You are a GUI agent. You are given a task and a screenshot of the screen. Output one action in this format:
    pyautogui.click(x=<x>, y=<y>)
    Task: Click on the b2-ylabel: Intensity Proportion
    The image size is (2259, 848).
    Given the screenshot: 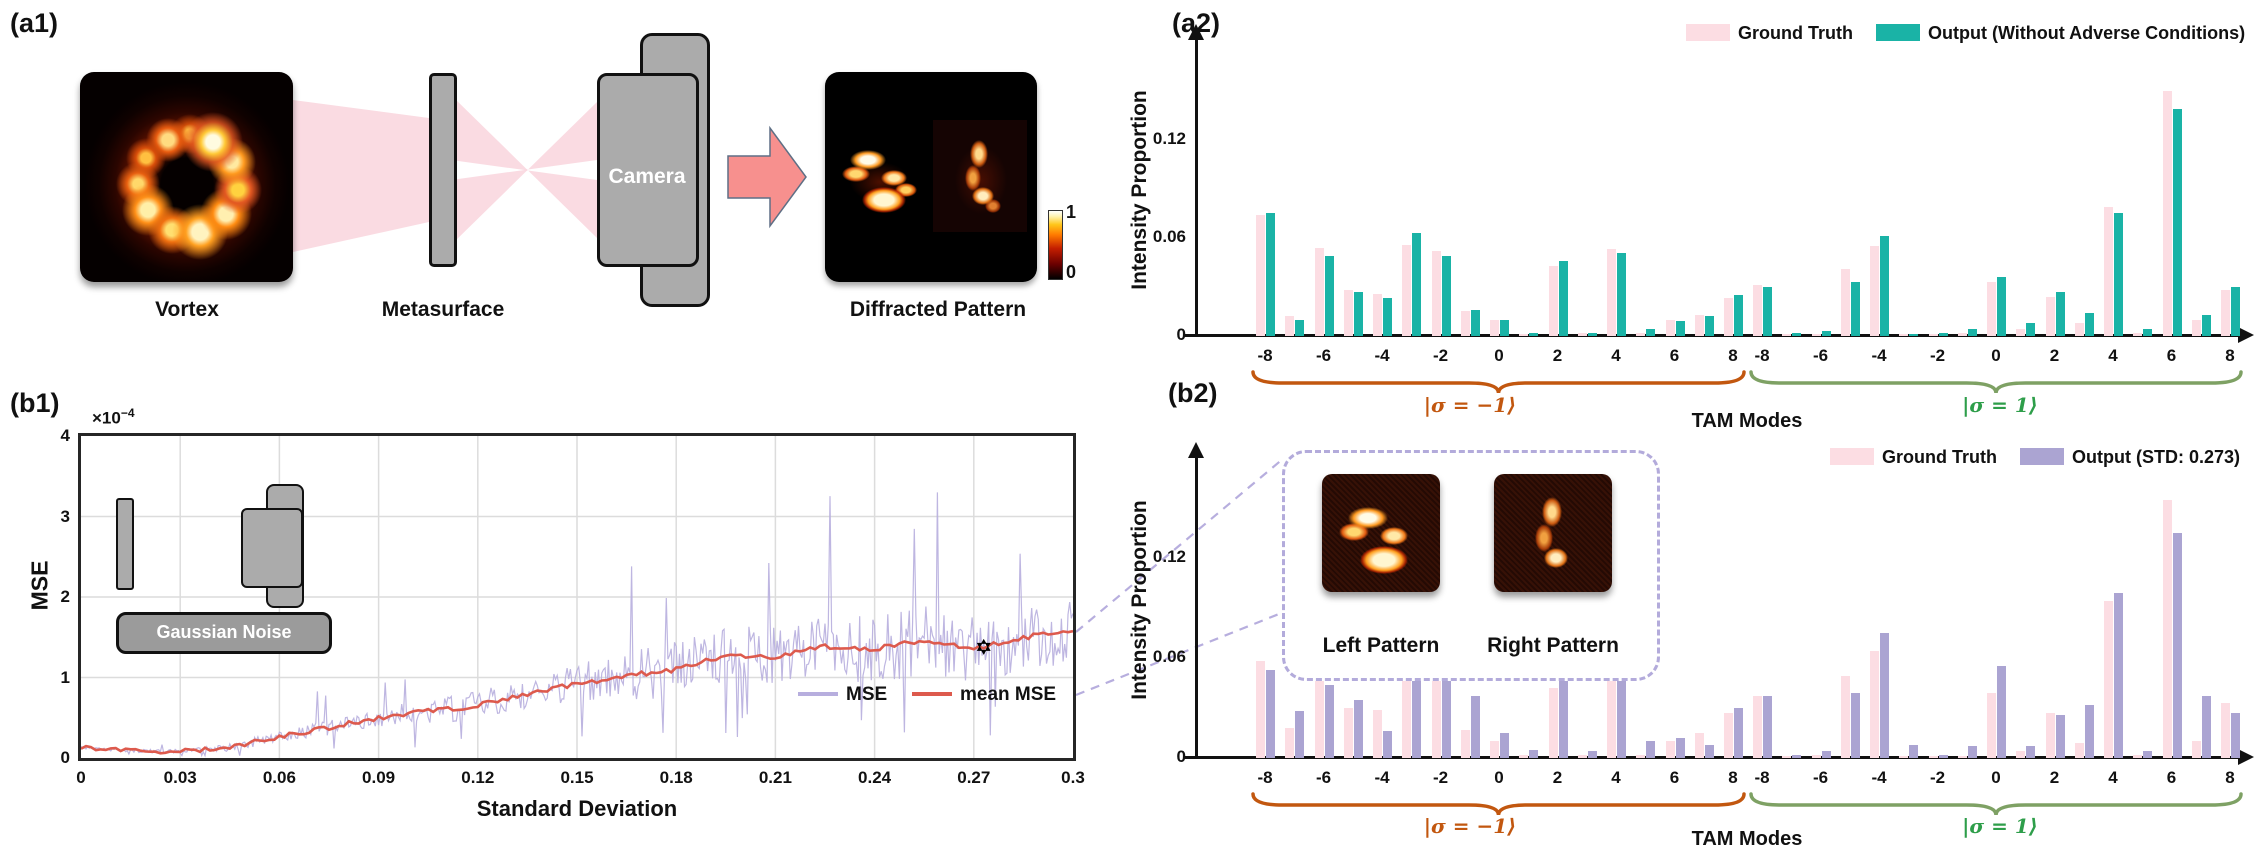 What is the action you would take?
    pyautogui.click(x=1139, y=600)
    